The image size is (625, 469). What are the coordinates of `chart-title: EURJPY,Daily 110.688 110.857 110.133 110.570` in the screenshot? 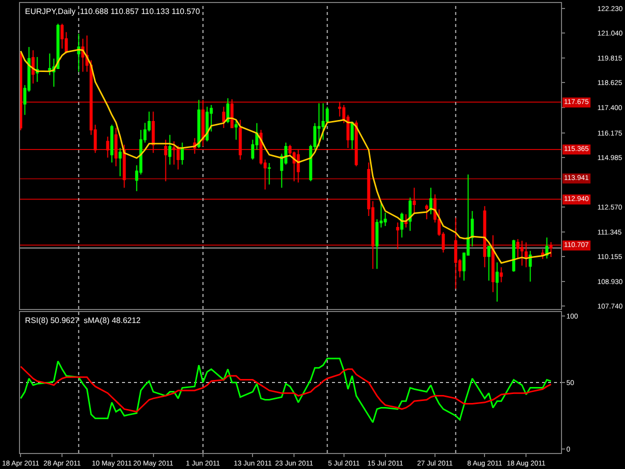 It's located at (112, 11).